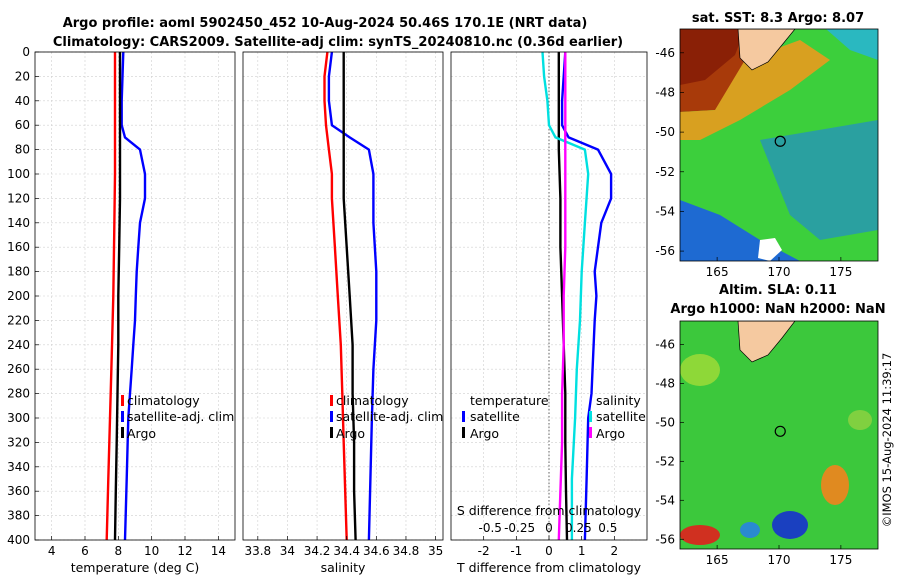  I want to click on y-tick-label: 220, so click(18, 320).